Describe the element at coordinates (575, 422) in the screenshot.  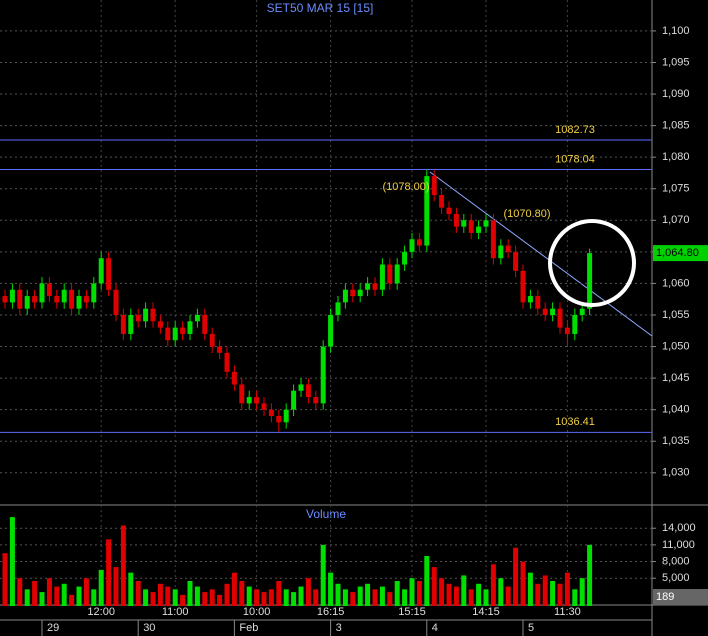
I see `level-label: 1036.41` at that location.